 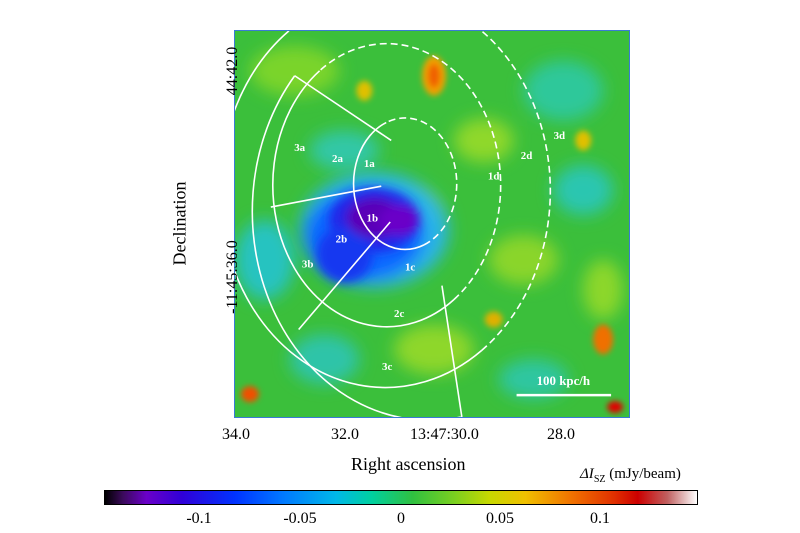 I want to click on colorbar-label-subscript: SZ, so click(x=599, y=479).